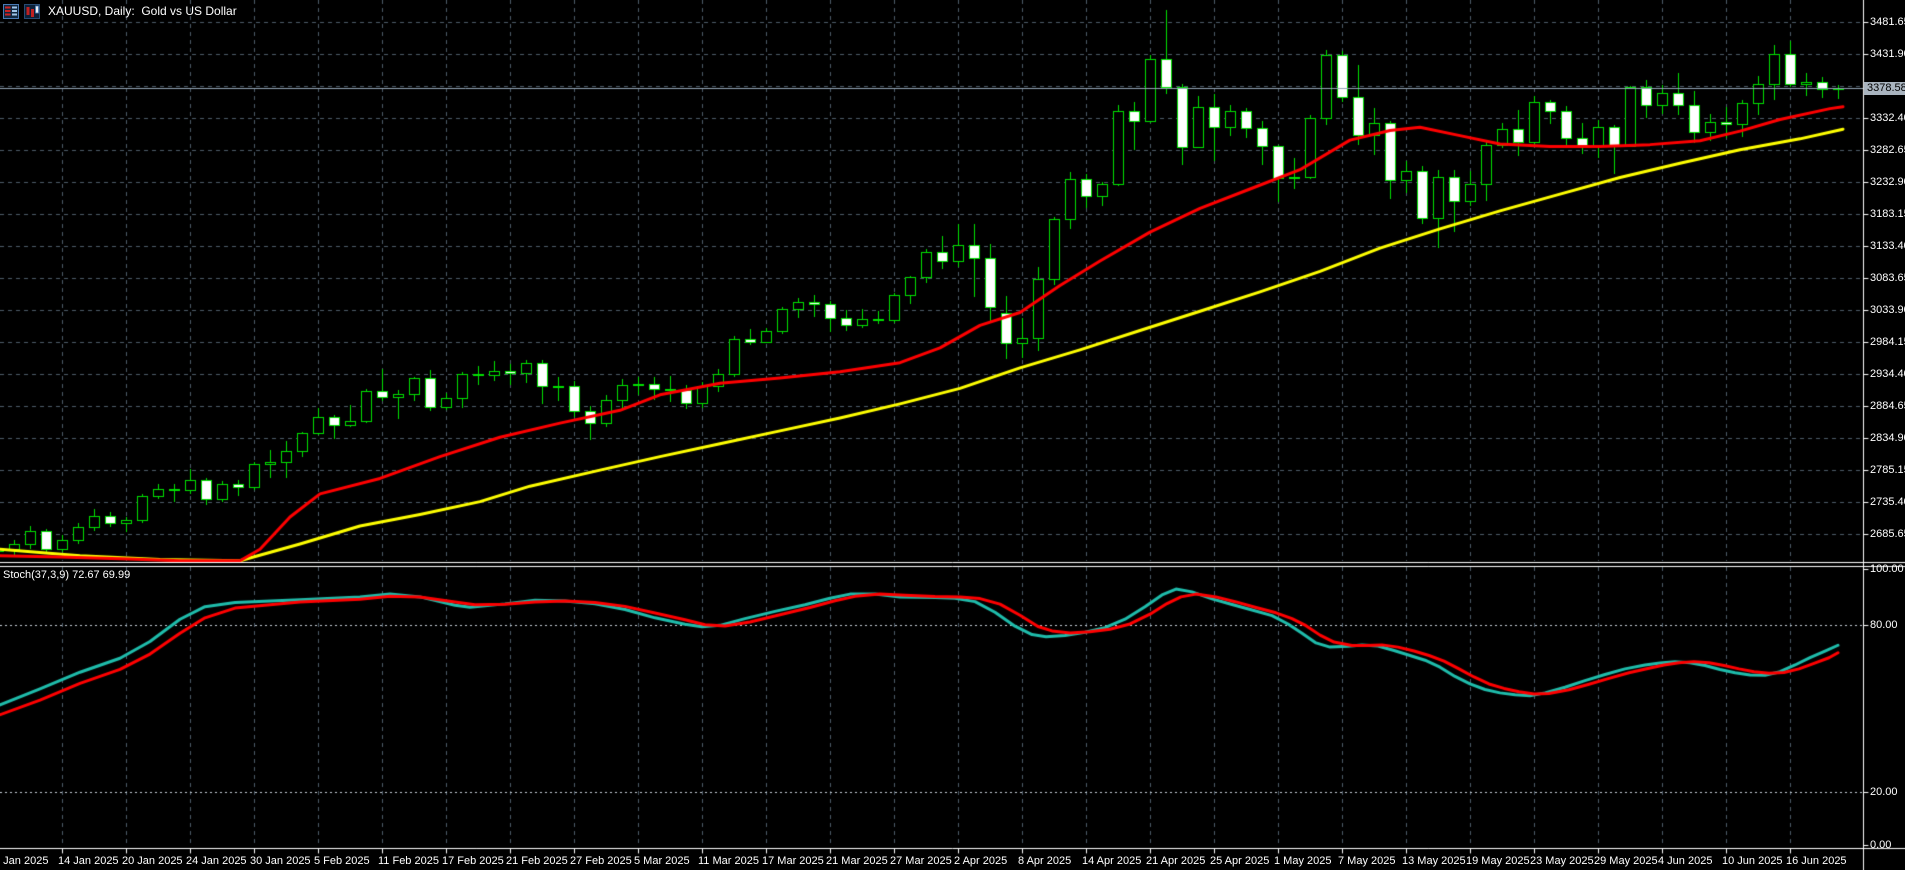  I want to click on date-axis-label: 19 May 2025, so click(1498, 861).